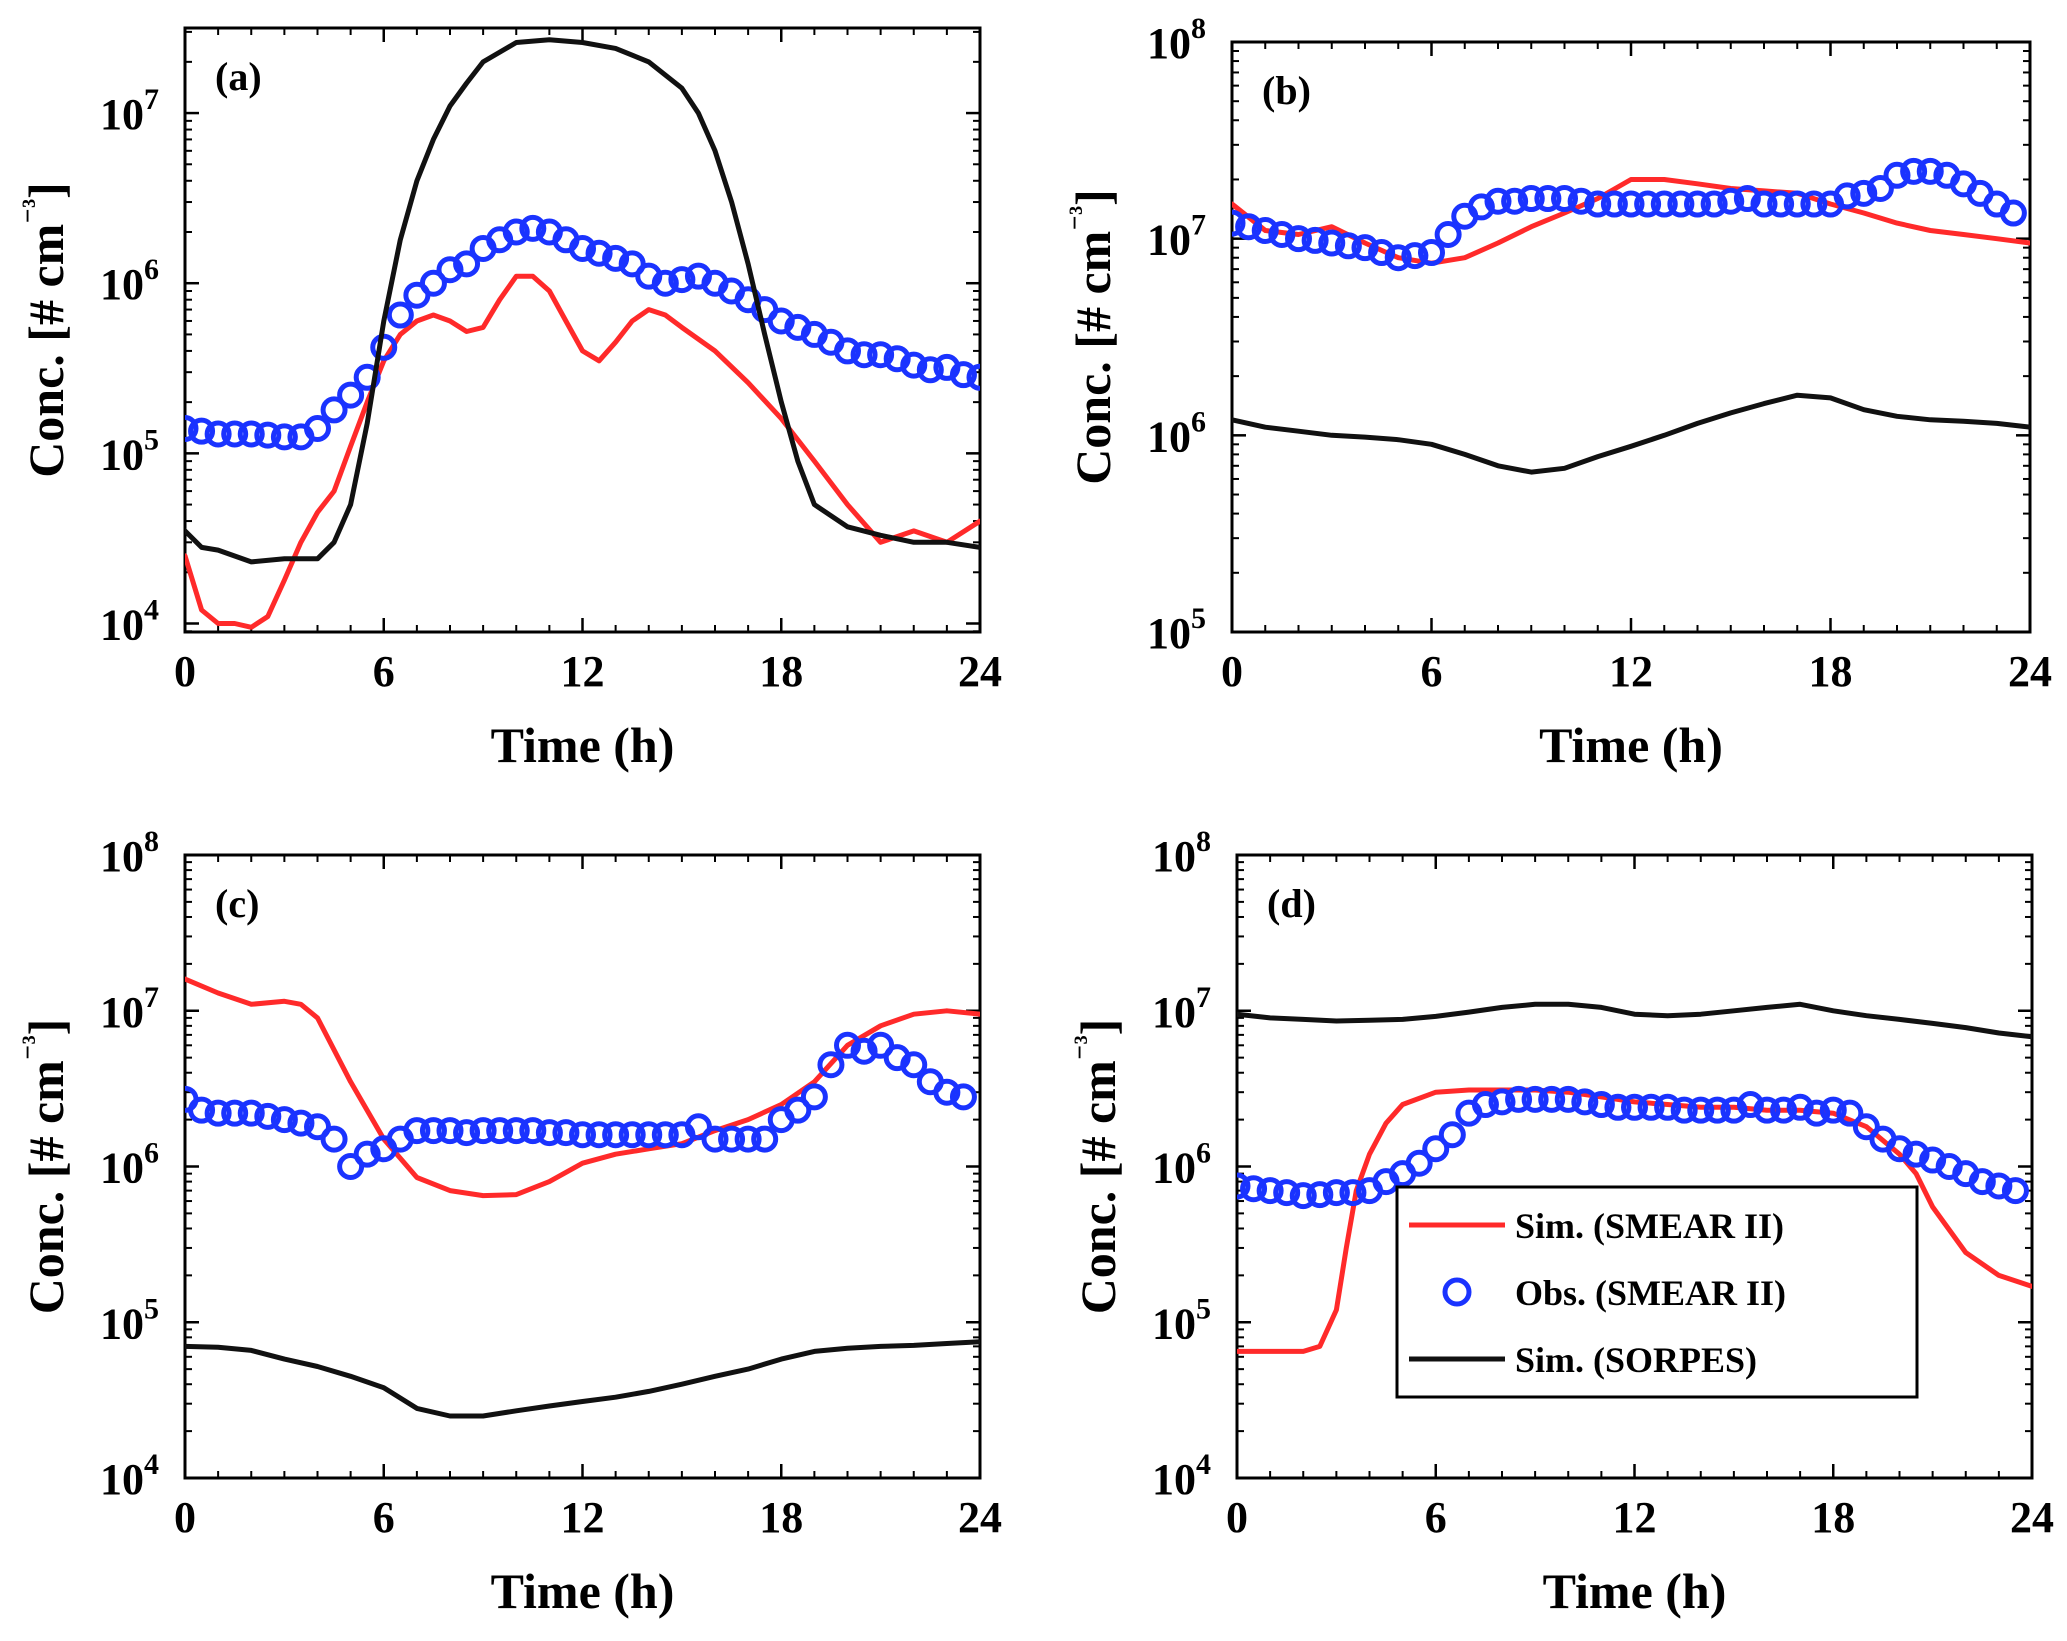  Describe the element at coordinates (1631, 671) in the screenshot. I see `x-tick-label: 12` at that location.